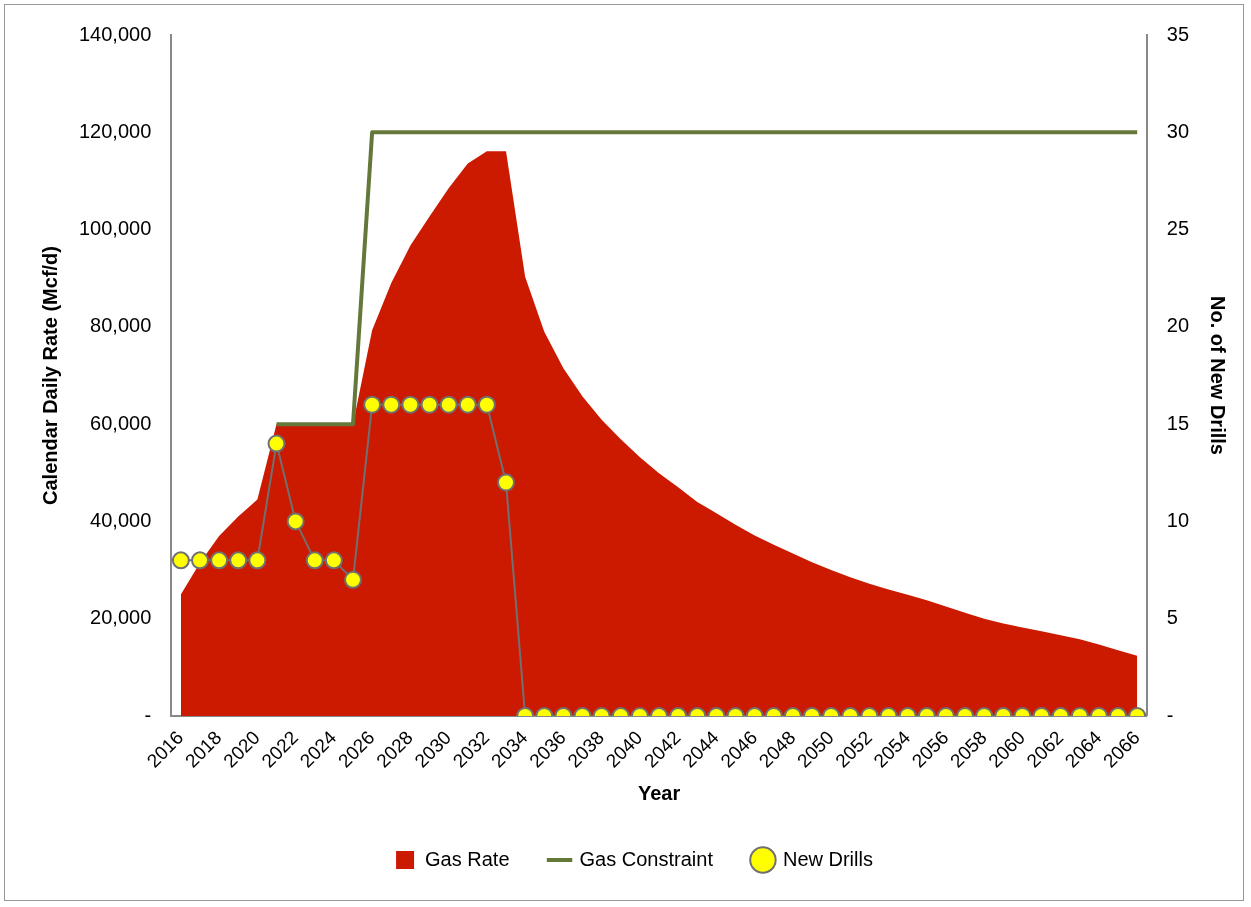 The image size is (1251, 907). I want to click on y-tick-label: 120,000, so click(115, 130).